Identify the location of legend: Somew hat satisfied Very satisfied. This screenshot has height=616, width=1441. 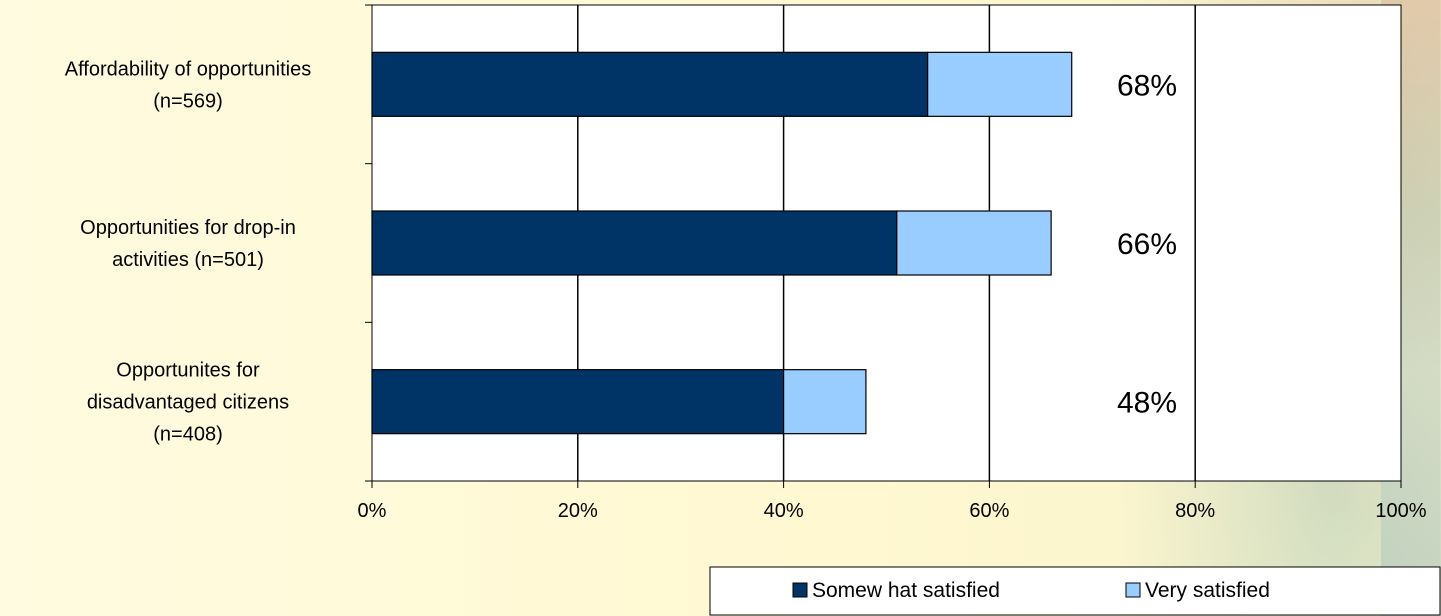
(1075, 591).